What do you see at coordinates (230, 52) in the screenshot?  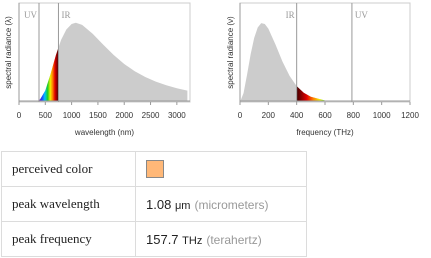 I see `y-axis-label: spectral radiance (ν)` at bounding box center [230, 52].